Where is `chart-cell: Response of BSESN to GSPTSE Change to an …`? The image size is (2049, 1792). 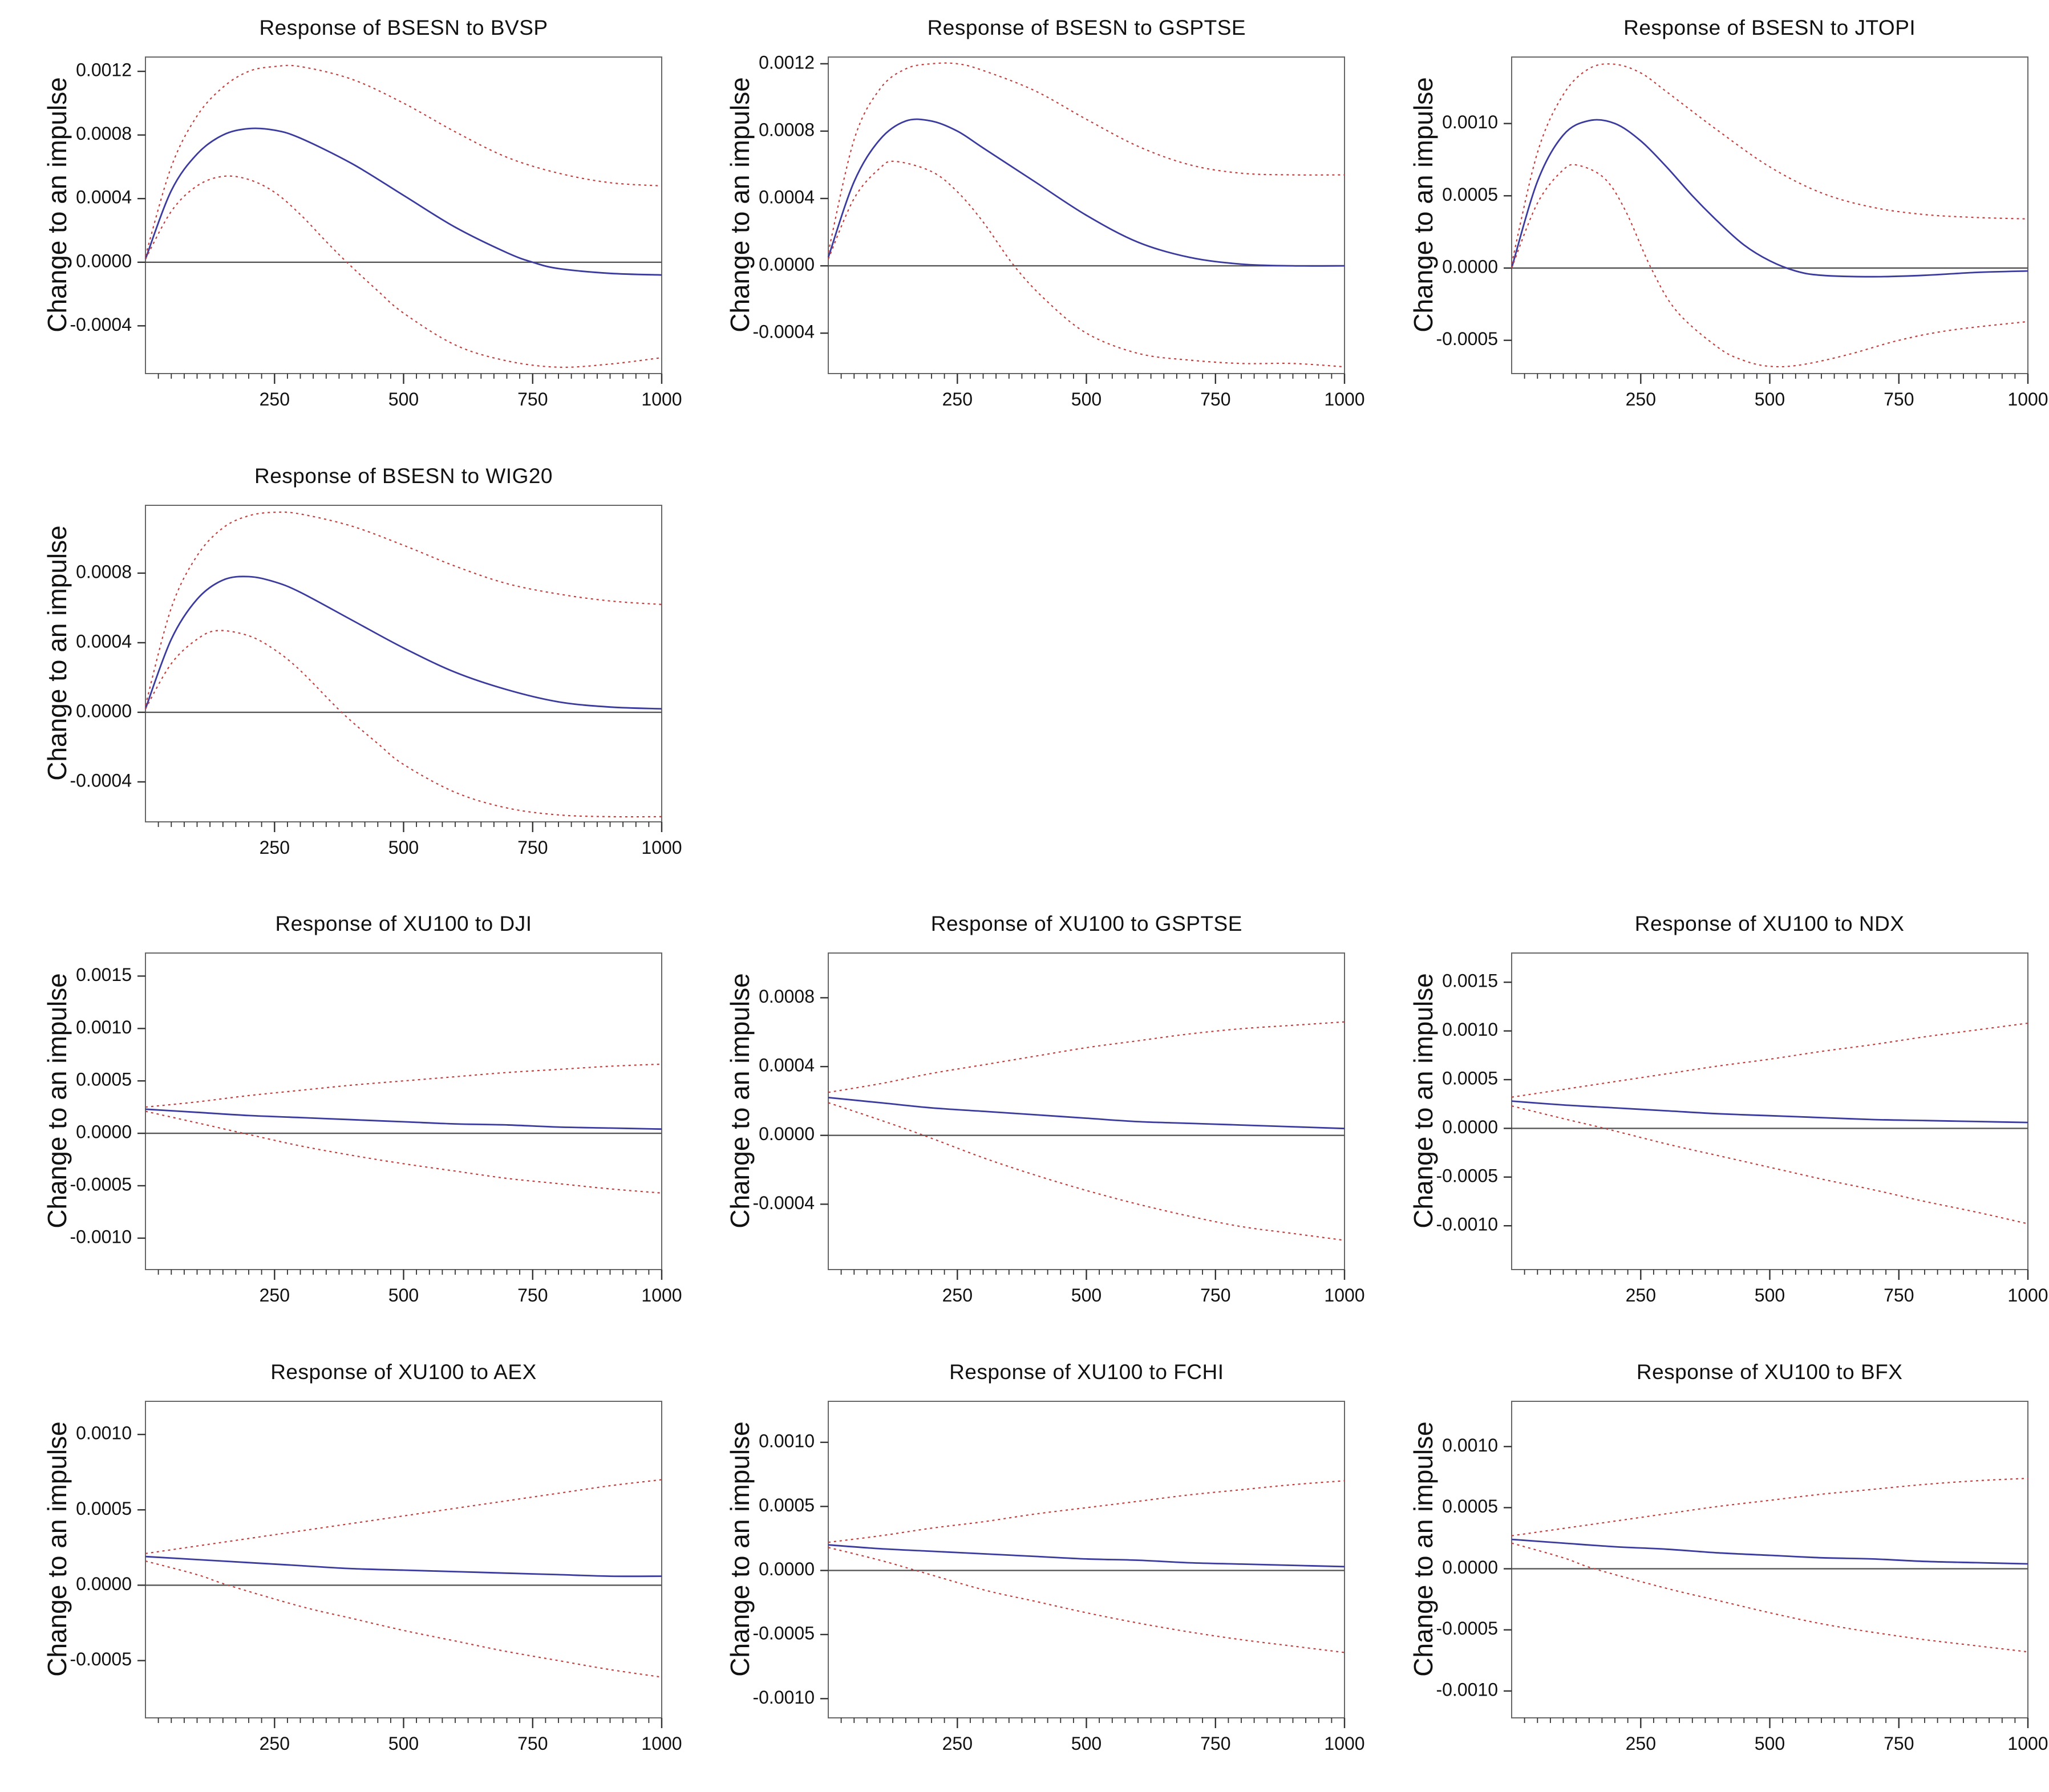 chart-cell: Response of BSESN to GSPTSE Change to an … is located at coordinates (1024, 224).